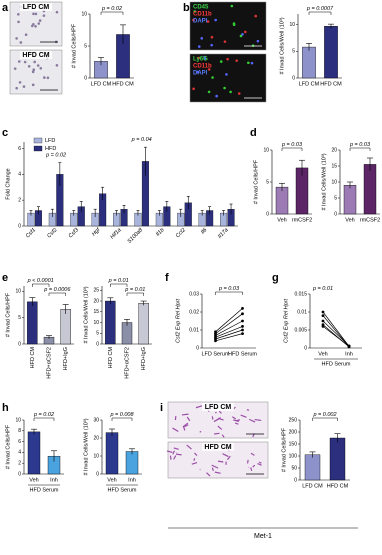 This screenshot has width=382, height=555. What do you see at coordinates (200, 60) in the screenshot?
I see `image-label: Ly6G` at bounding box center [200, 60].